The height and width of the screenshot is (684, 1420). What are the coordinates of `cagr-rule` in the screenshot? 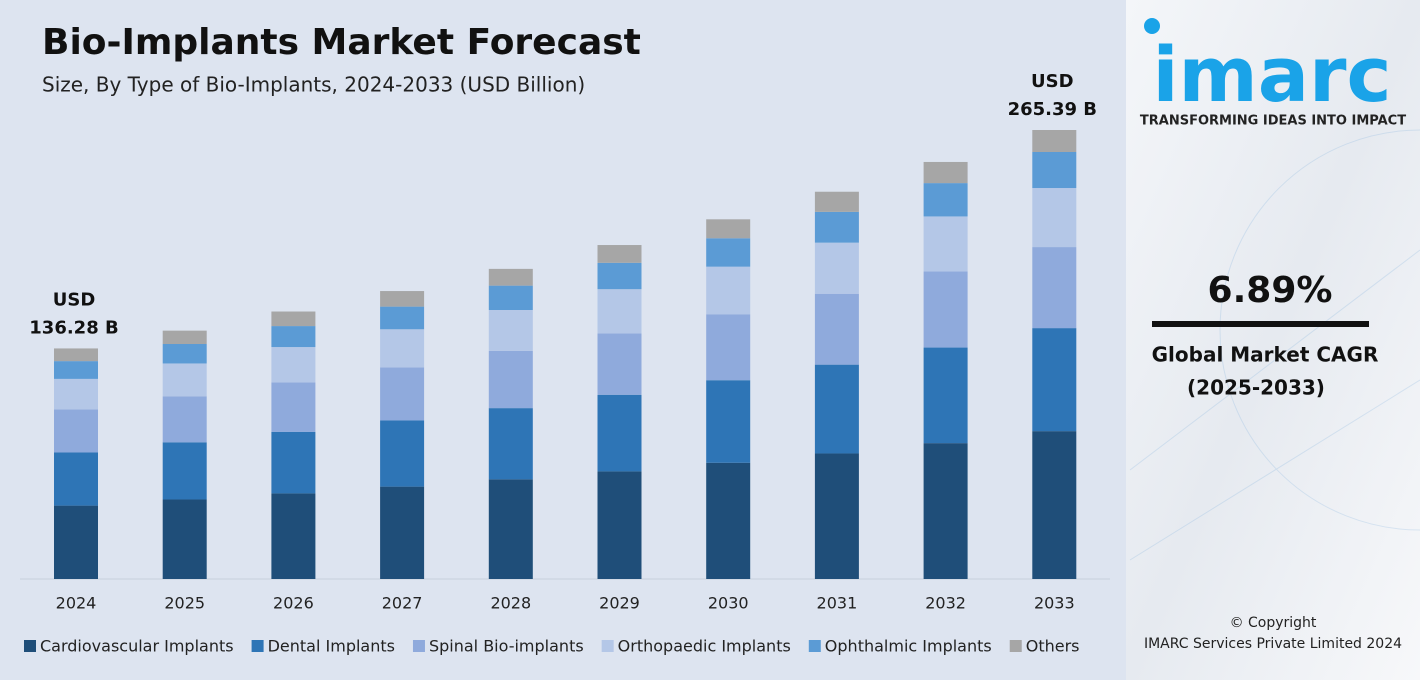 It's located at (1260, 324).